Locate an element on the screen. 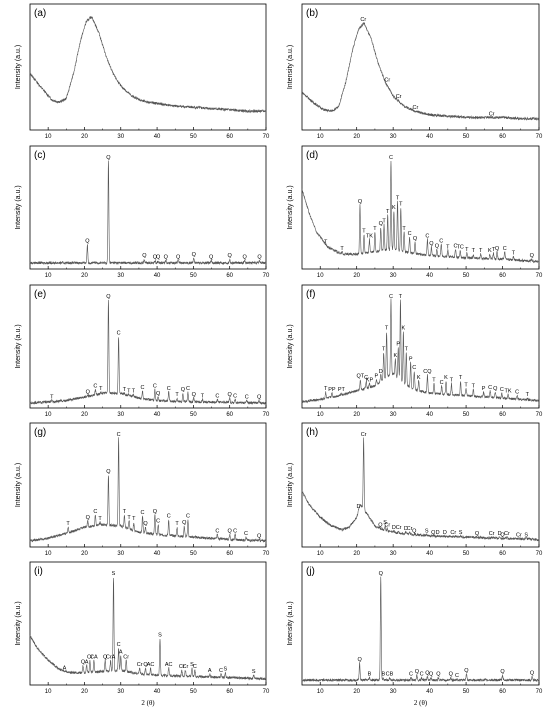  peak-label: CB is located at coordinates (390, 675).